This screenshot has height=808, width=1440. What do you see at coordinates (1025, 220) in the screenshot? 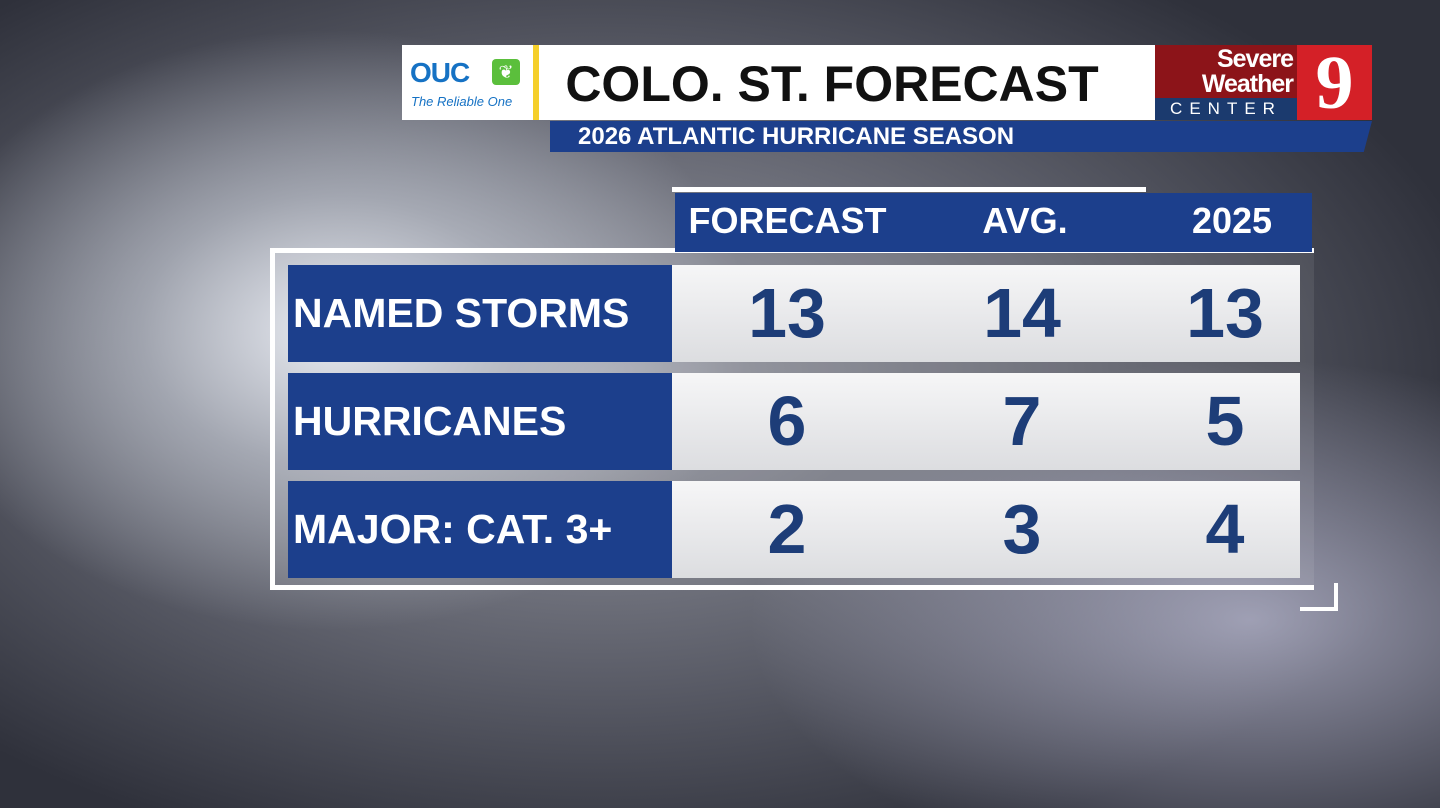
I see `column-header: AVG.` at bounding box center [1025, 220].